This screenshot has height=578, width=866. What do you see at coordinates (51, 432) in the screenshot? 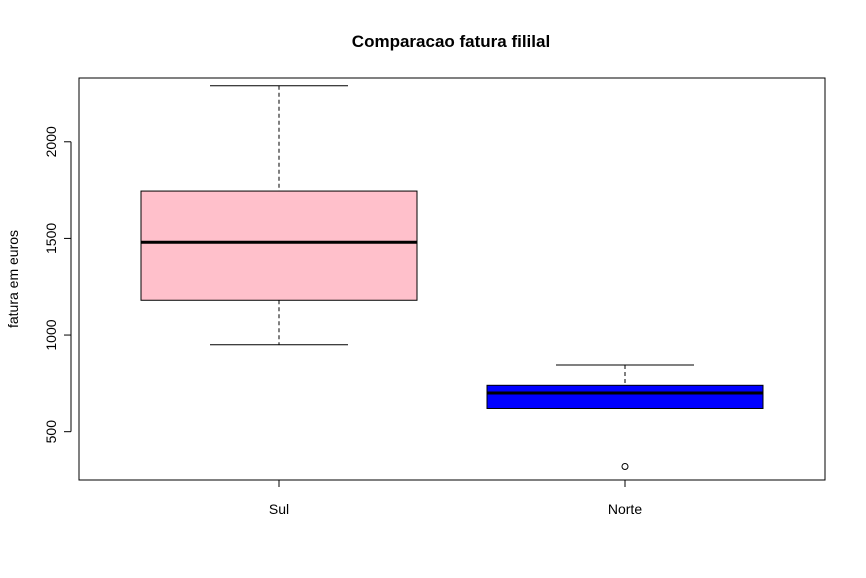
I see `y-tick-label-500: 500` at bounding box center [51, 432].